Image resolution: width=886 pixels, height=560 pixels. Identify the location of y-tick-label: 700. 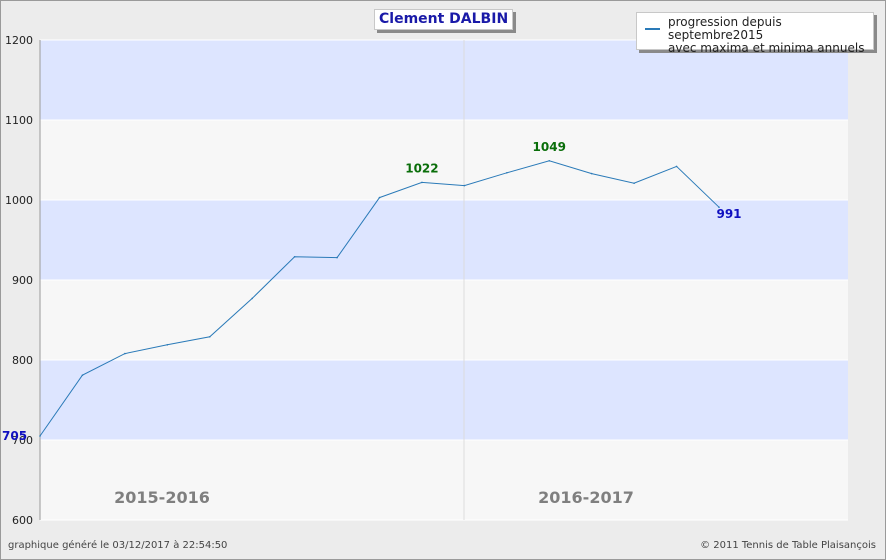
(22, 440).